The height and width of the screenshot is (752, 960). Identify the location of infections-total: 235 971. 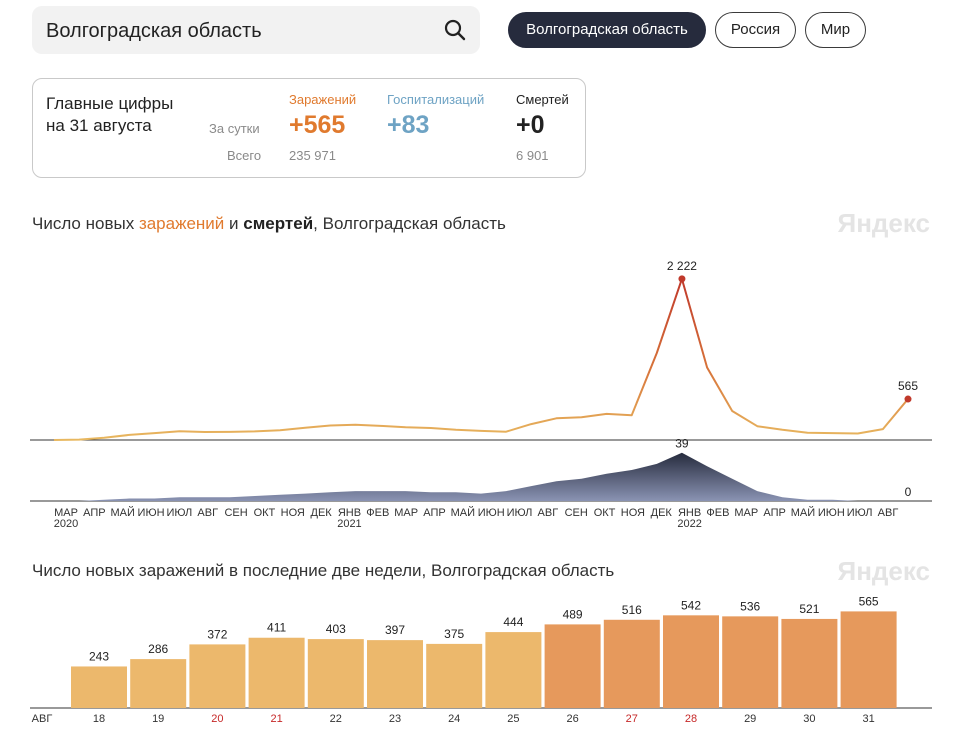
(312, 155).